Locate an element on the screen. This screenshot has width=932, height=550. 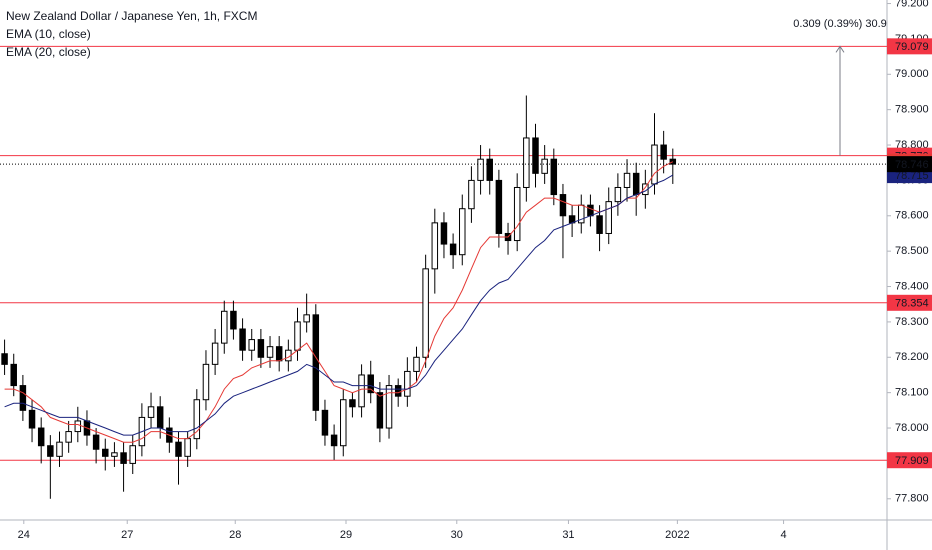
x-tick-label: 28 is located at coordinates (235, 535).